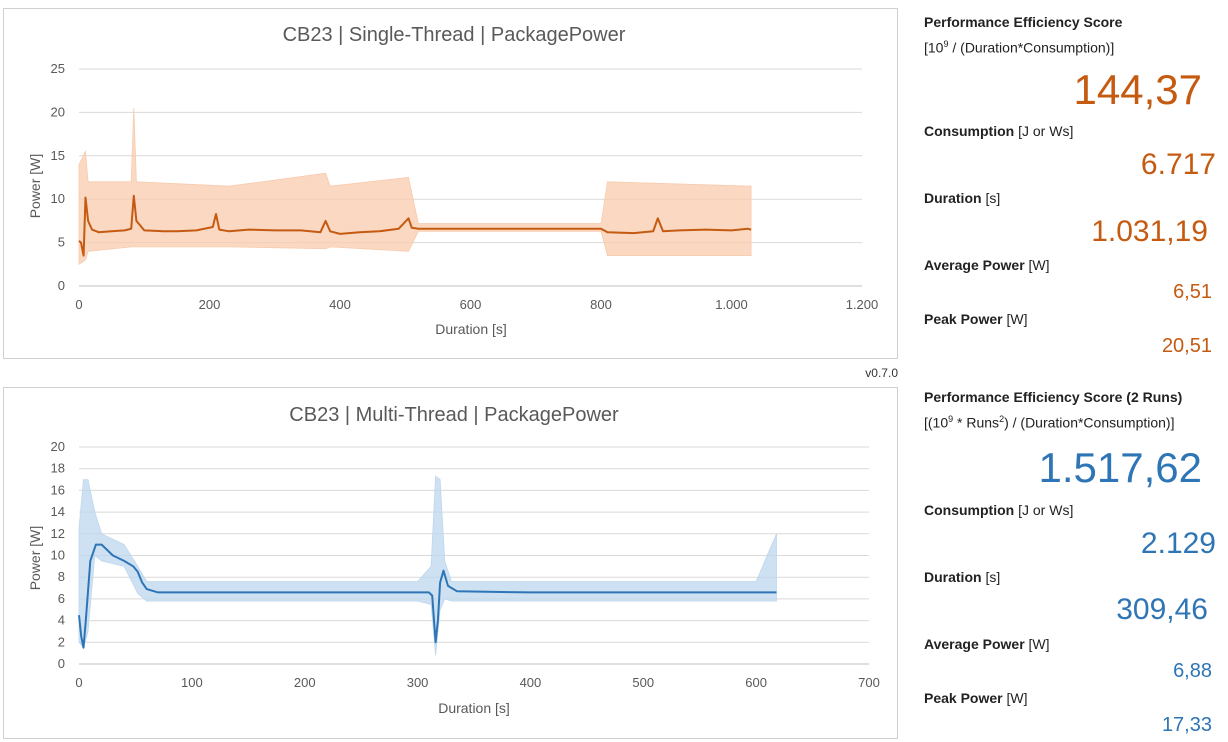 The image size is (1228, 742). I want to click on single-thread-y-tick-label: 10, so click(58, 198).